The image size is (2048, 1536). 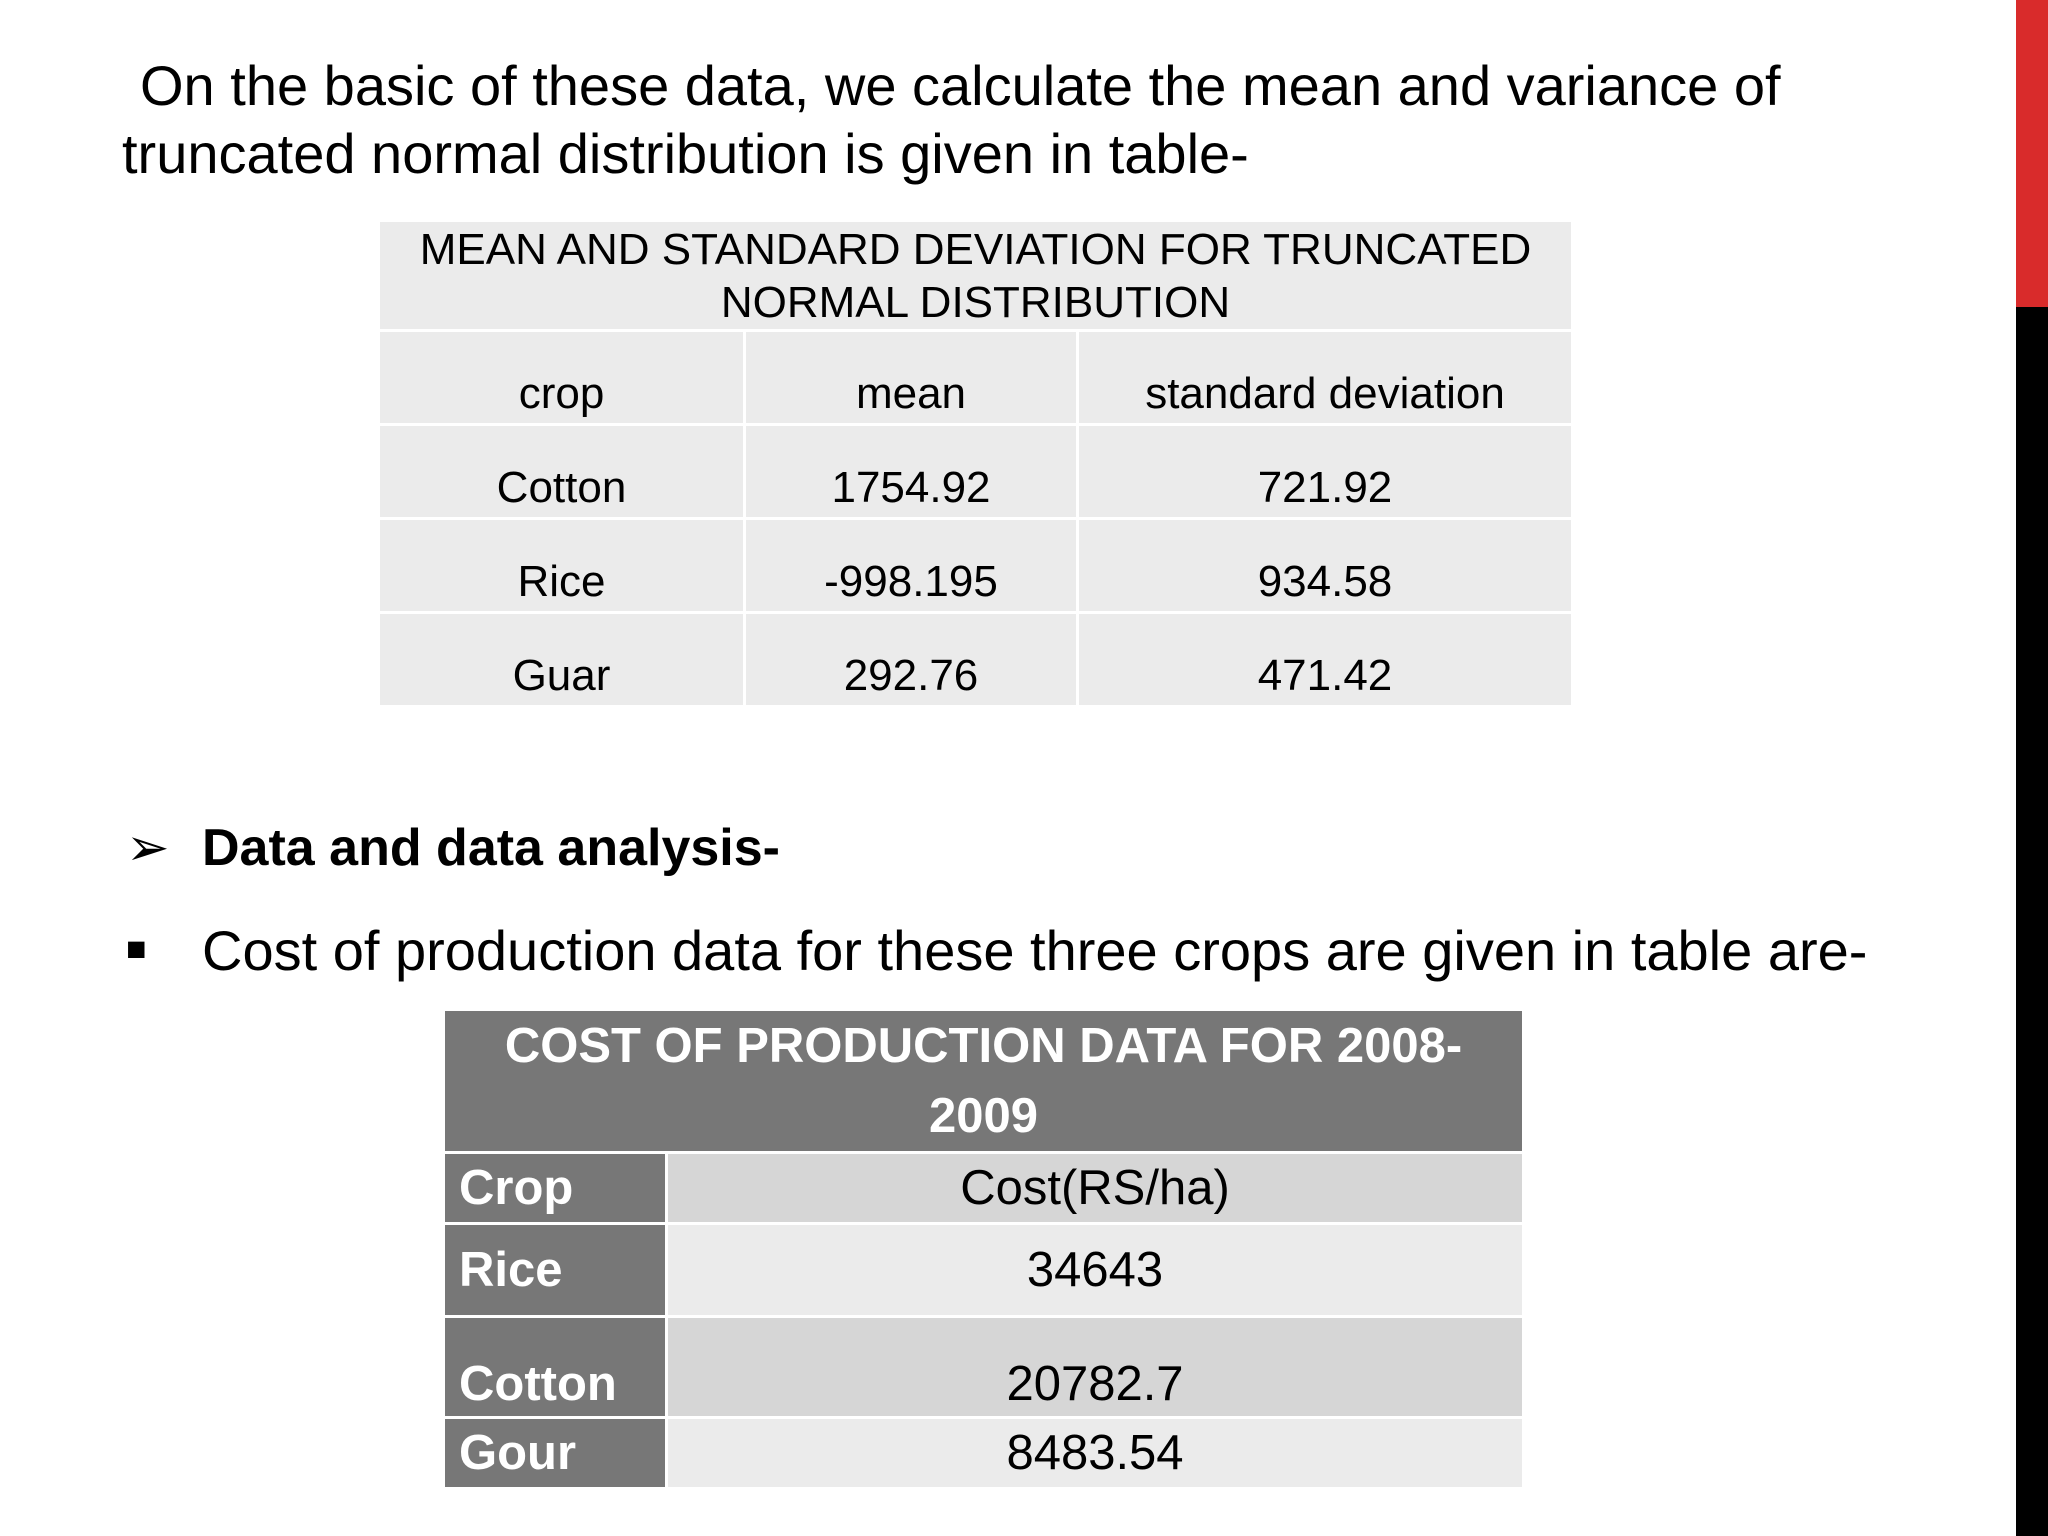 I want to click on table-row: Rice 34643, so click(x=983, y=1270).